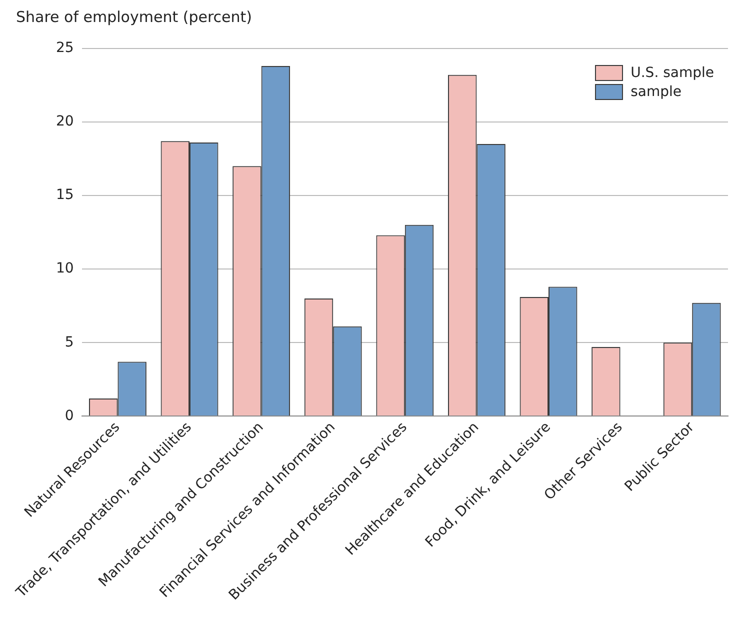  What do you see at coordinates (135, 17) in the screenshot?
I see `y-axis-title: Share of employment (percent)` at bounding box center [135, 17].